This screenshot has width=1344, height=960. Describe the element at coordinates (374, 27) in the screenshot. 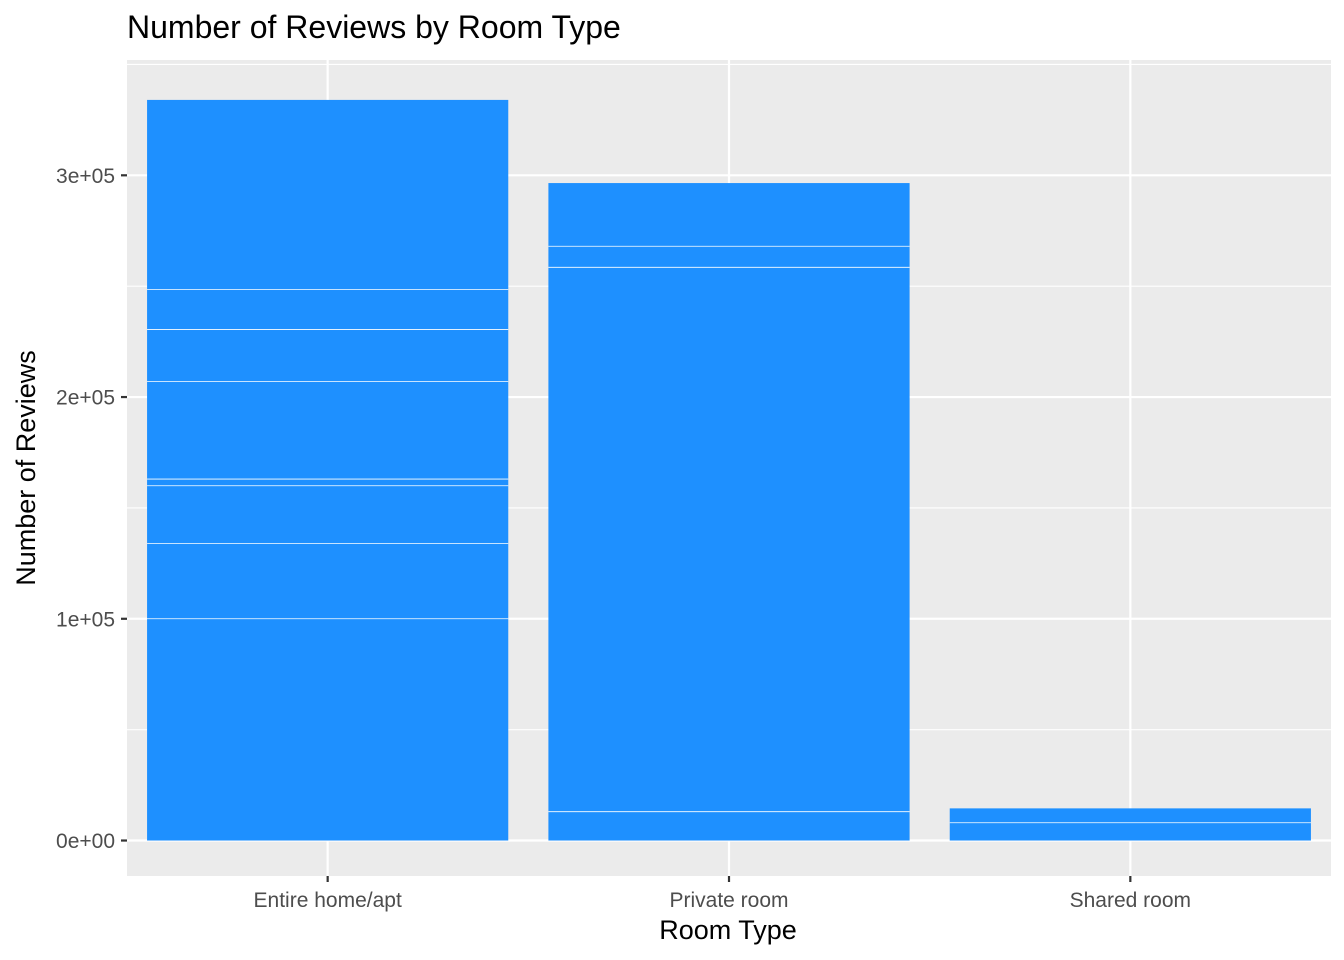

I see `chart-title: Number of Reviews by Room Type` at that location.